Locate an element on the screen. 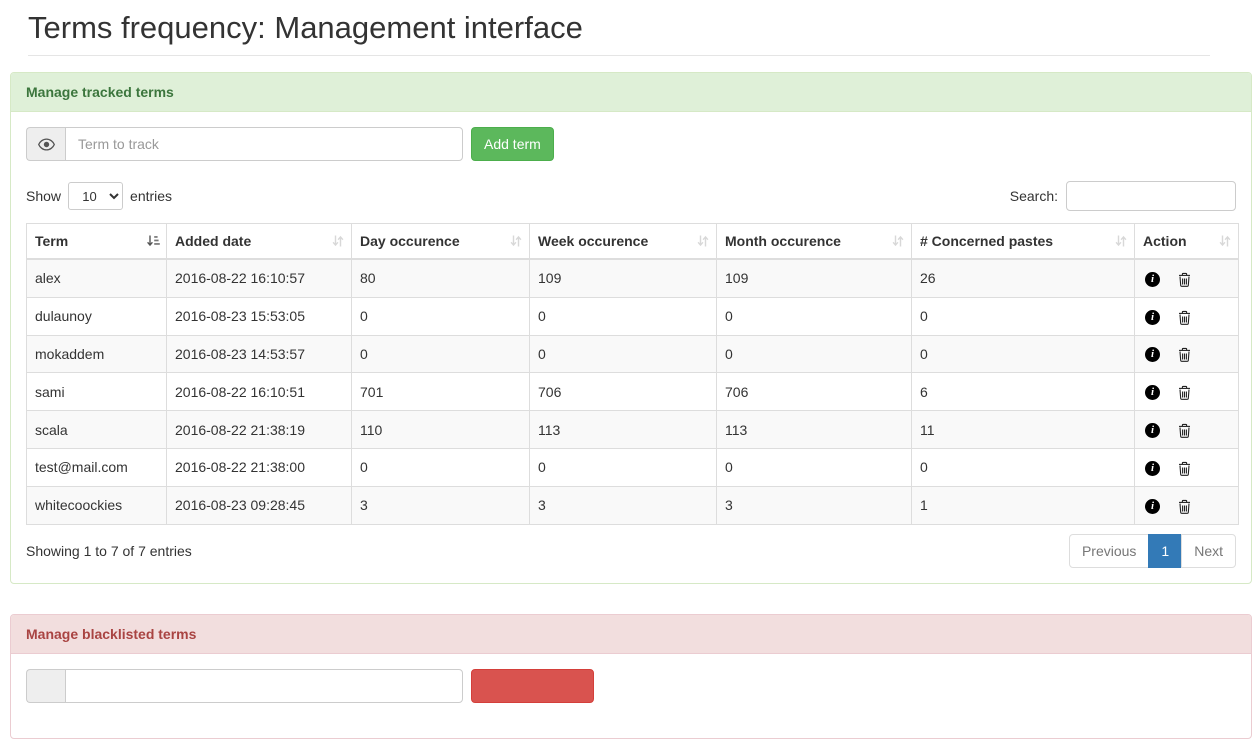  title-divider is located at coordinates (619, 55).